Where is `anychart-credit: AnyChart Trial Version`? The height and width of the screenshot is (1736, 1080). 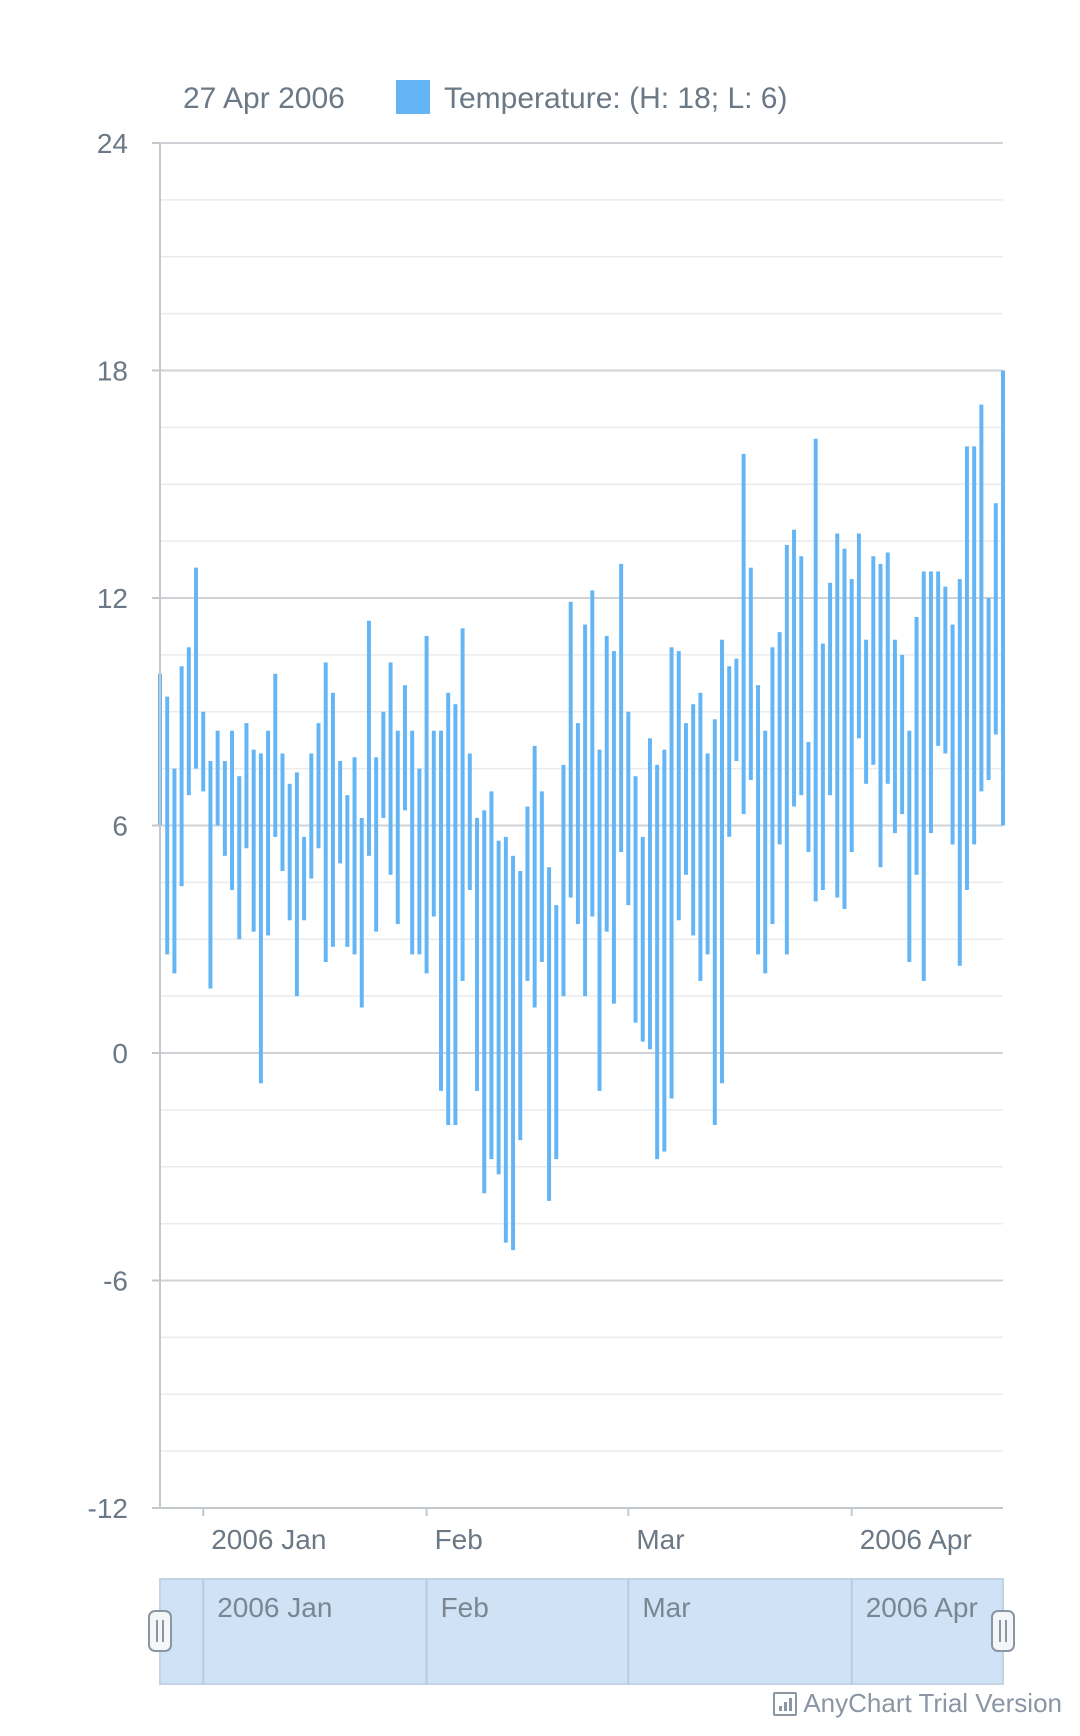
anychart-credit: AnyChart Trial Version is located at coordinates (917, 1703).